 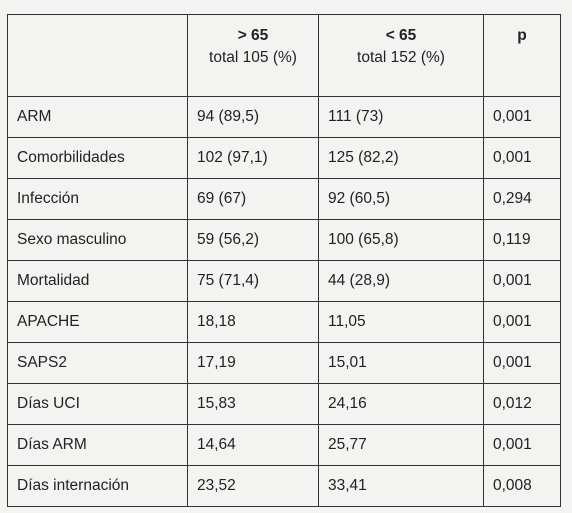 What do you see at coordinates (97, 117) in the screenshot?
I see `row-label: ARM` at bounding box center [97, 117].